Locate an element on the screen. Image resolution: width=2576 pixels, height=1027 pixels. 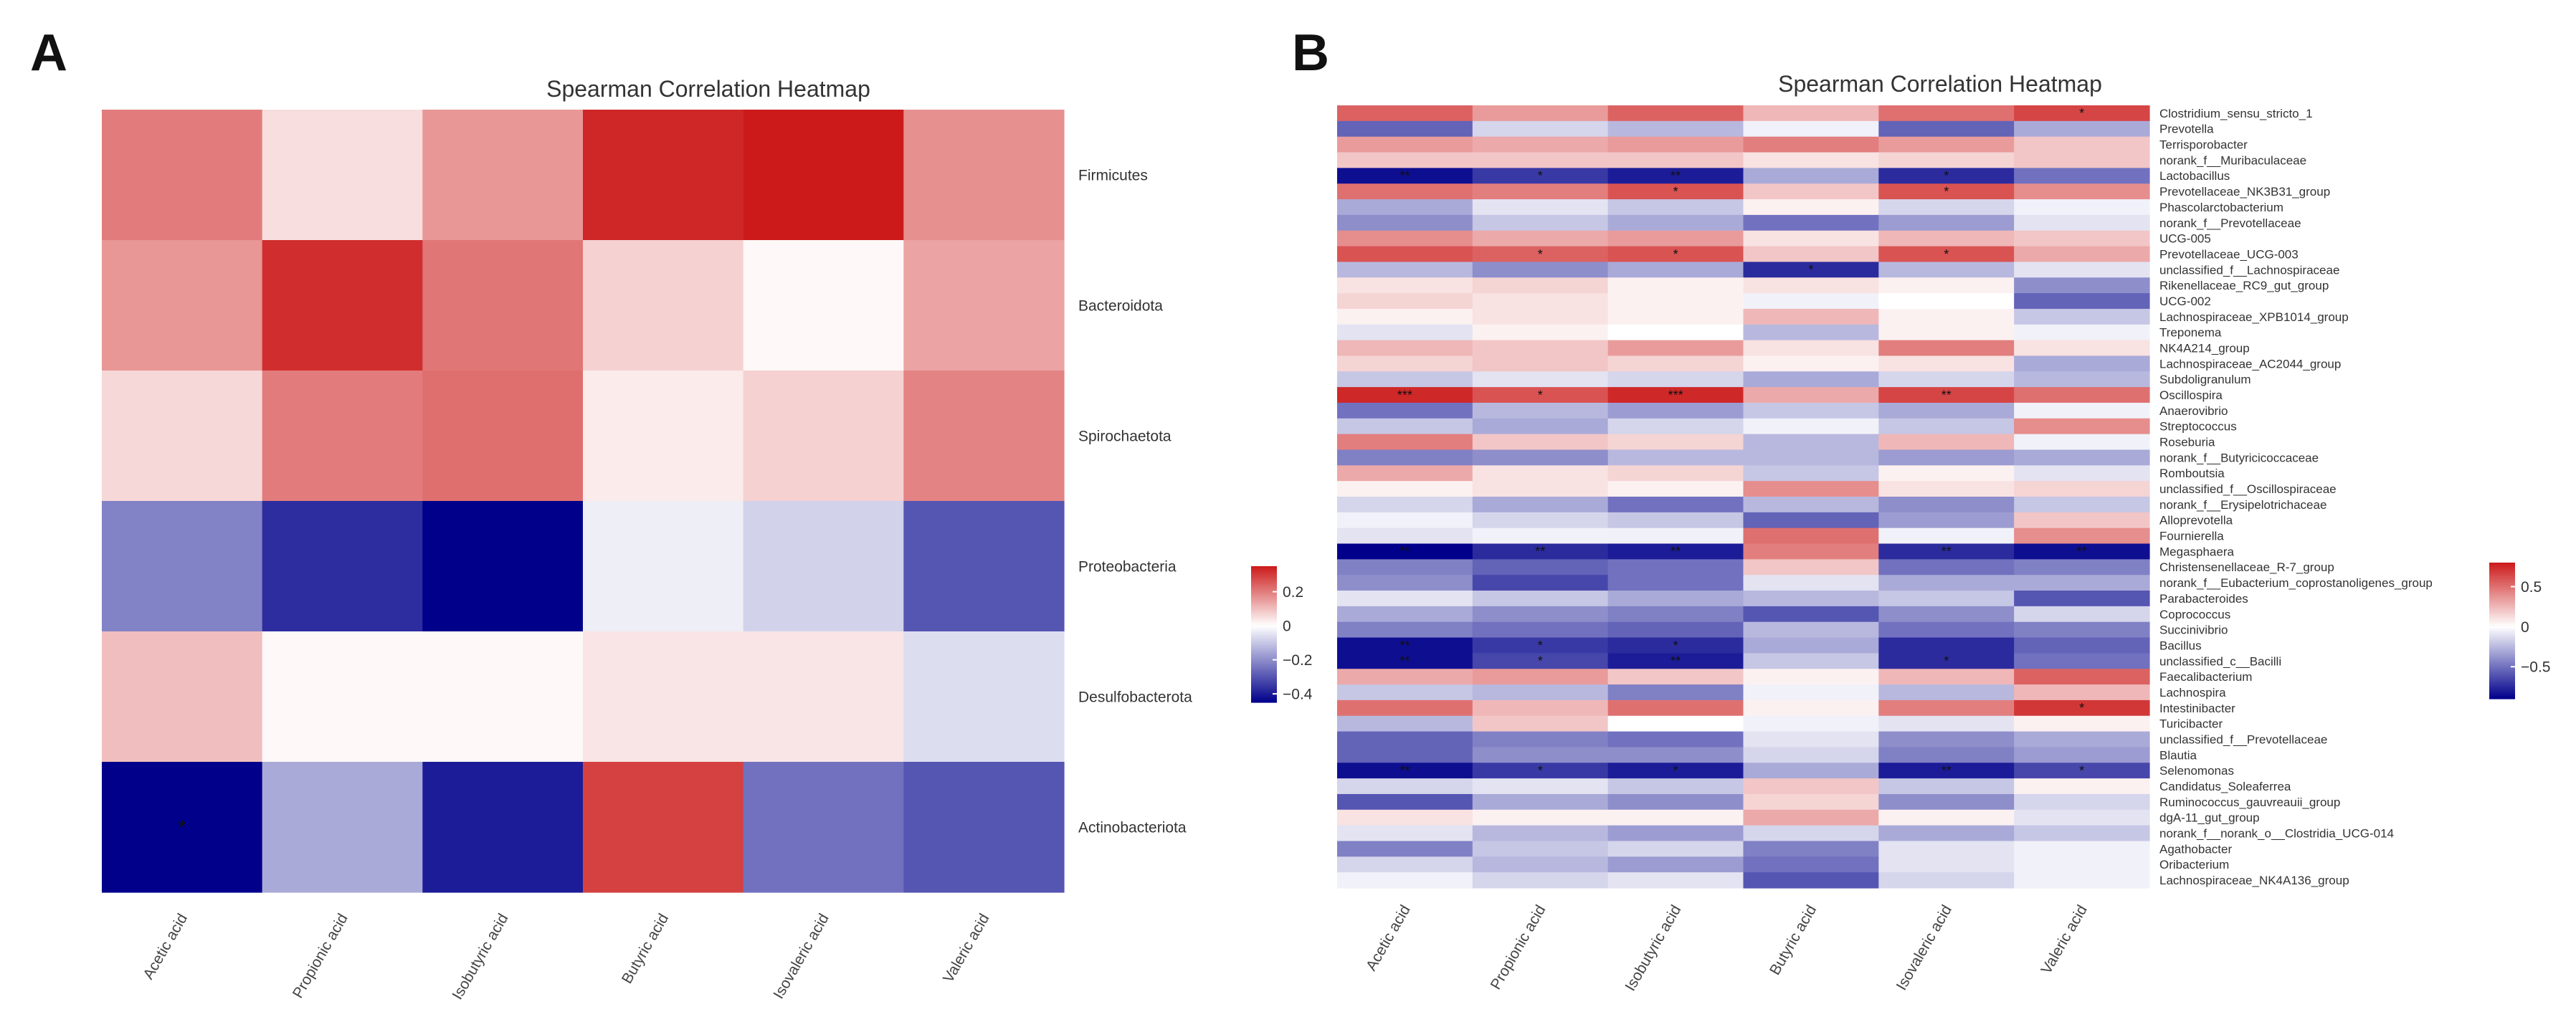
row-label: Bacteroidota is located at coordinates (1120, 305).